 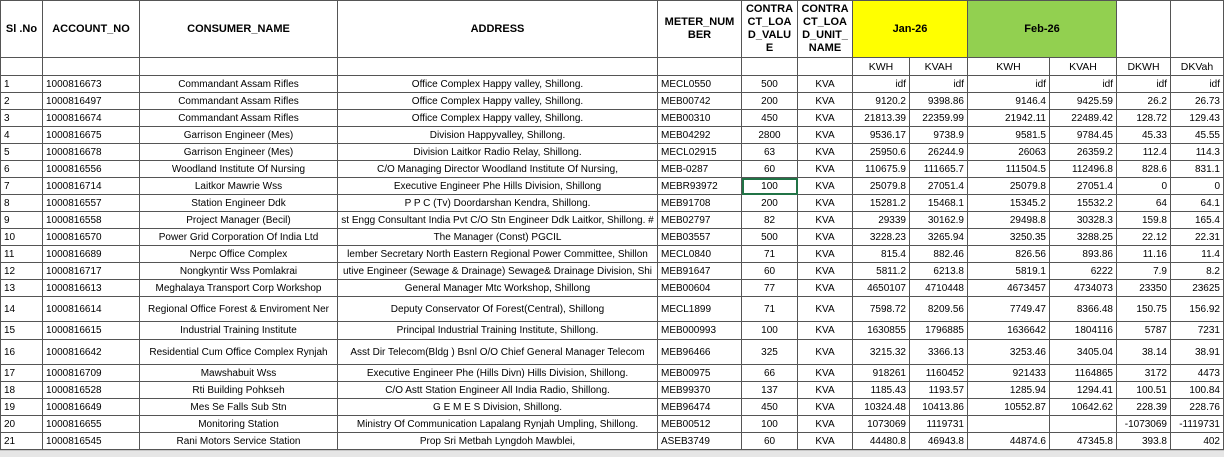 I want to click on table-cell: 3265.94, so click(x=939, y=237).